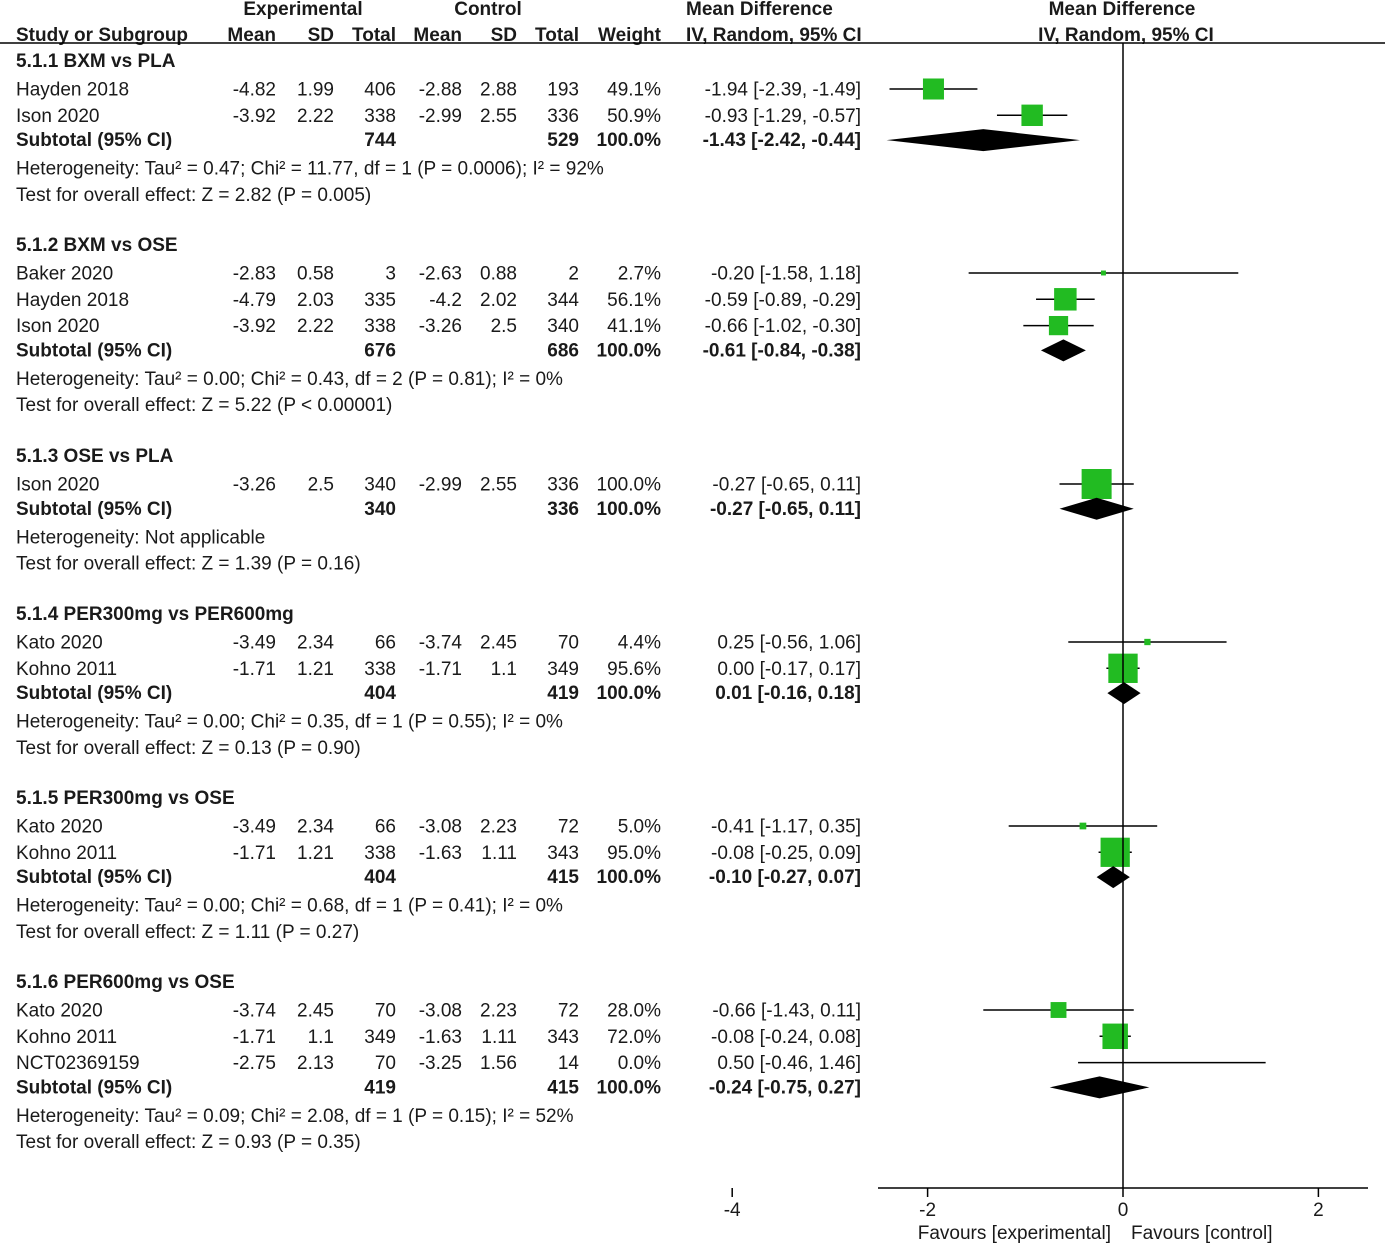 This screenshot has width=1385, height=1243. I want to click on study-c-mean: -3.74, so click(441, 643).